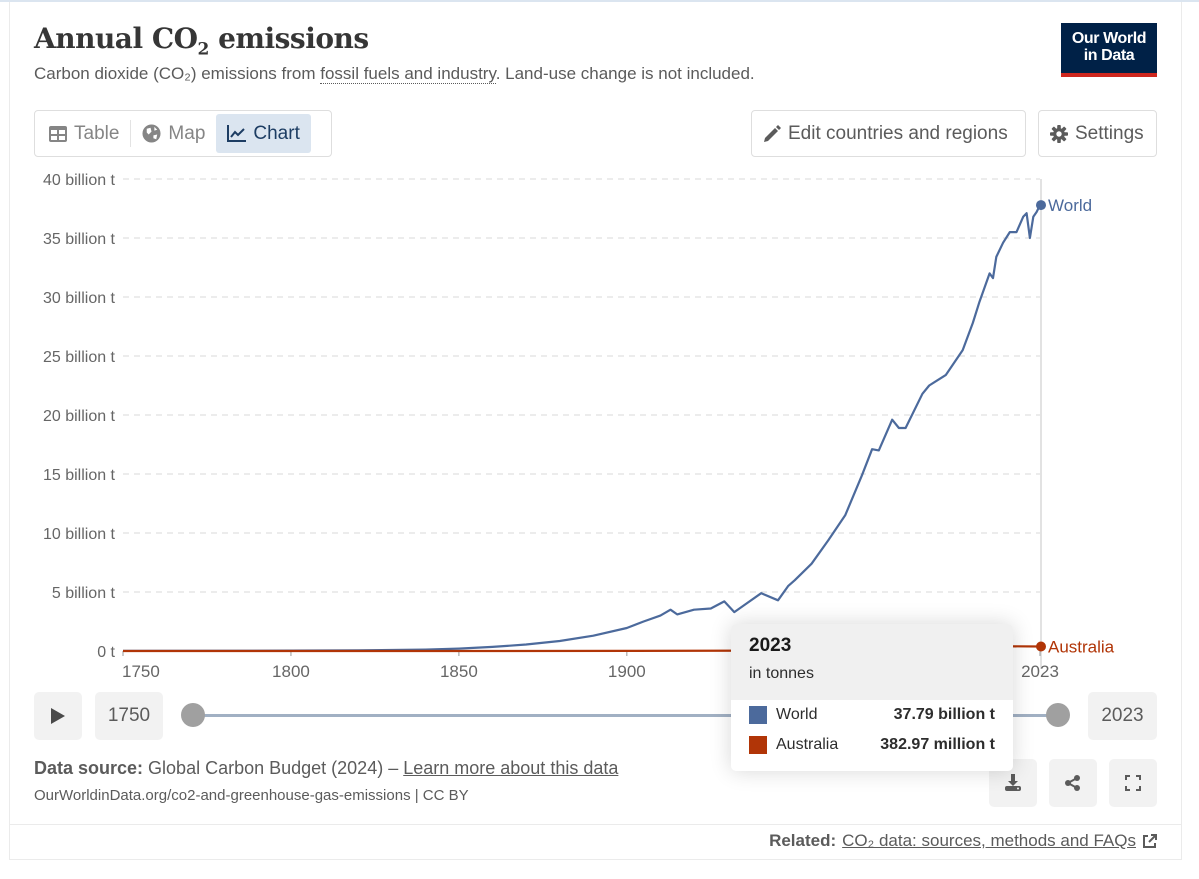  I want to click on table-icon, so click(58, 133).